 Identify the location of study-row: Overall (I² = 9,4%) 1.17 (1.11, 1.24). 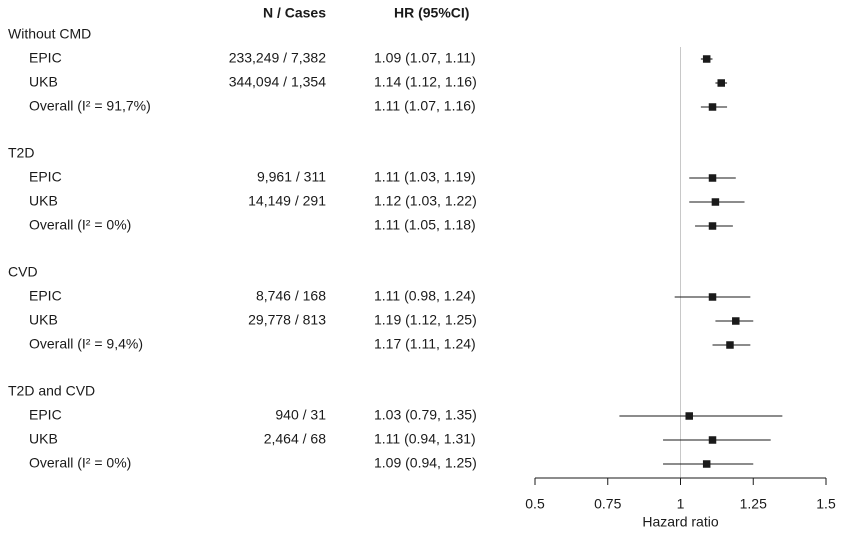
(390, 344).